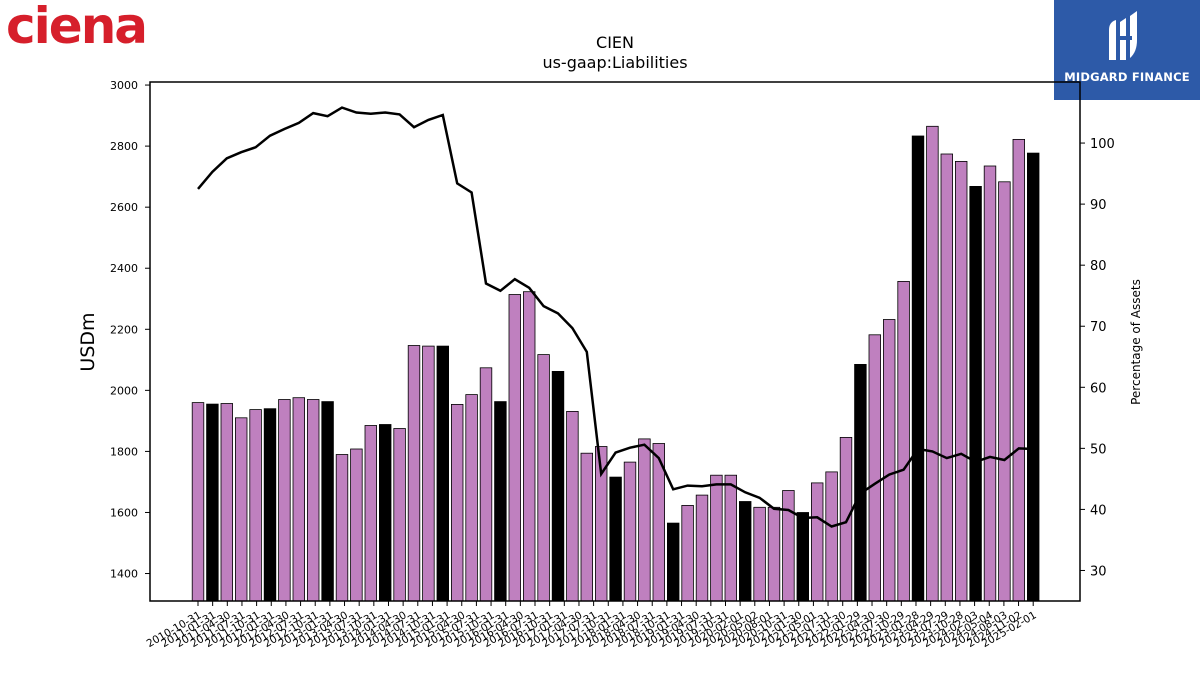 This screenshot has width=1200, height=675. I want to click on midgard-logo-text: MIDGARD FINANCE, so click(1127, 77).